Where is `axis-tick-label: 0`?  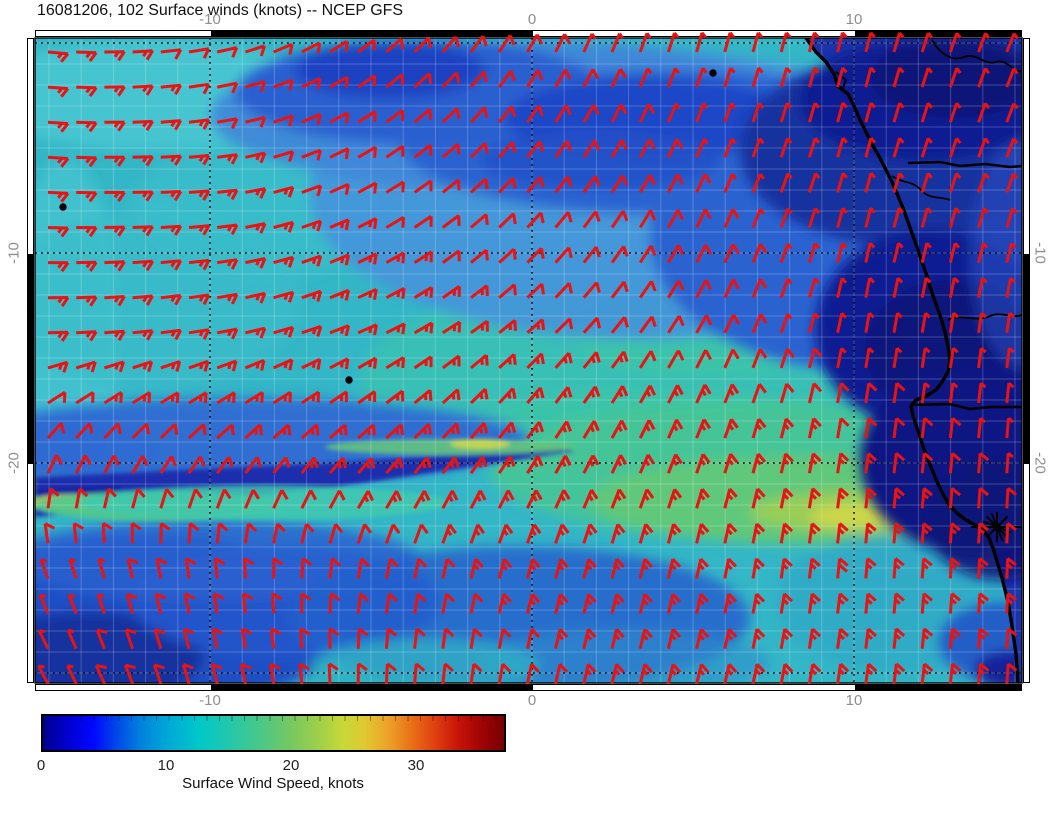 axis-tick-label: 0 is located at coordinates (532, 19).